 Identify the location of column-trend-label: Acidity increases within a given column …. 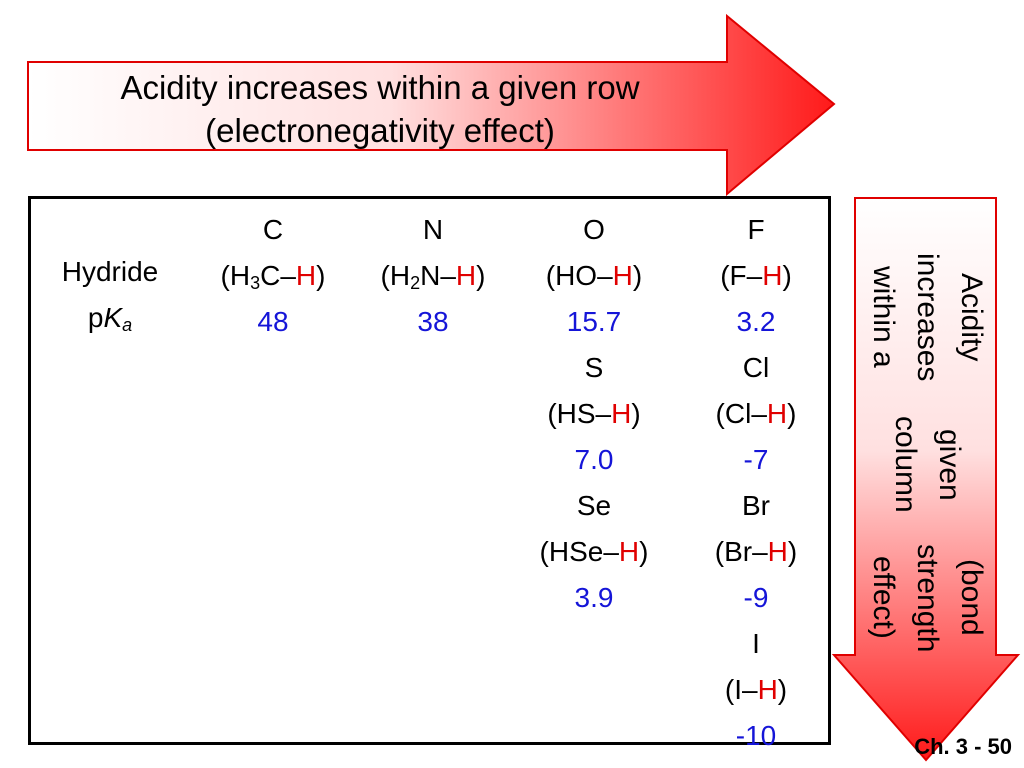
(927, 450).